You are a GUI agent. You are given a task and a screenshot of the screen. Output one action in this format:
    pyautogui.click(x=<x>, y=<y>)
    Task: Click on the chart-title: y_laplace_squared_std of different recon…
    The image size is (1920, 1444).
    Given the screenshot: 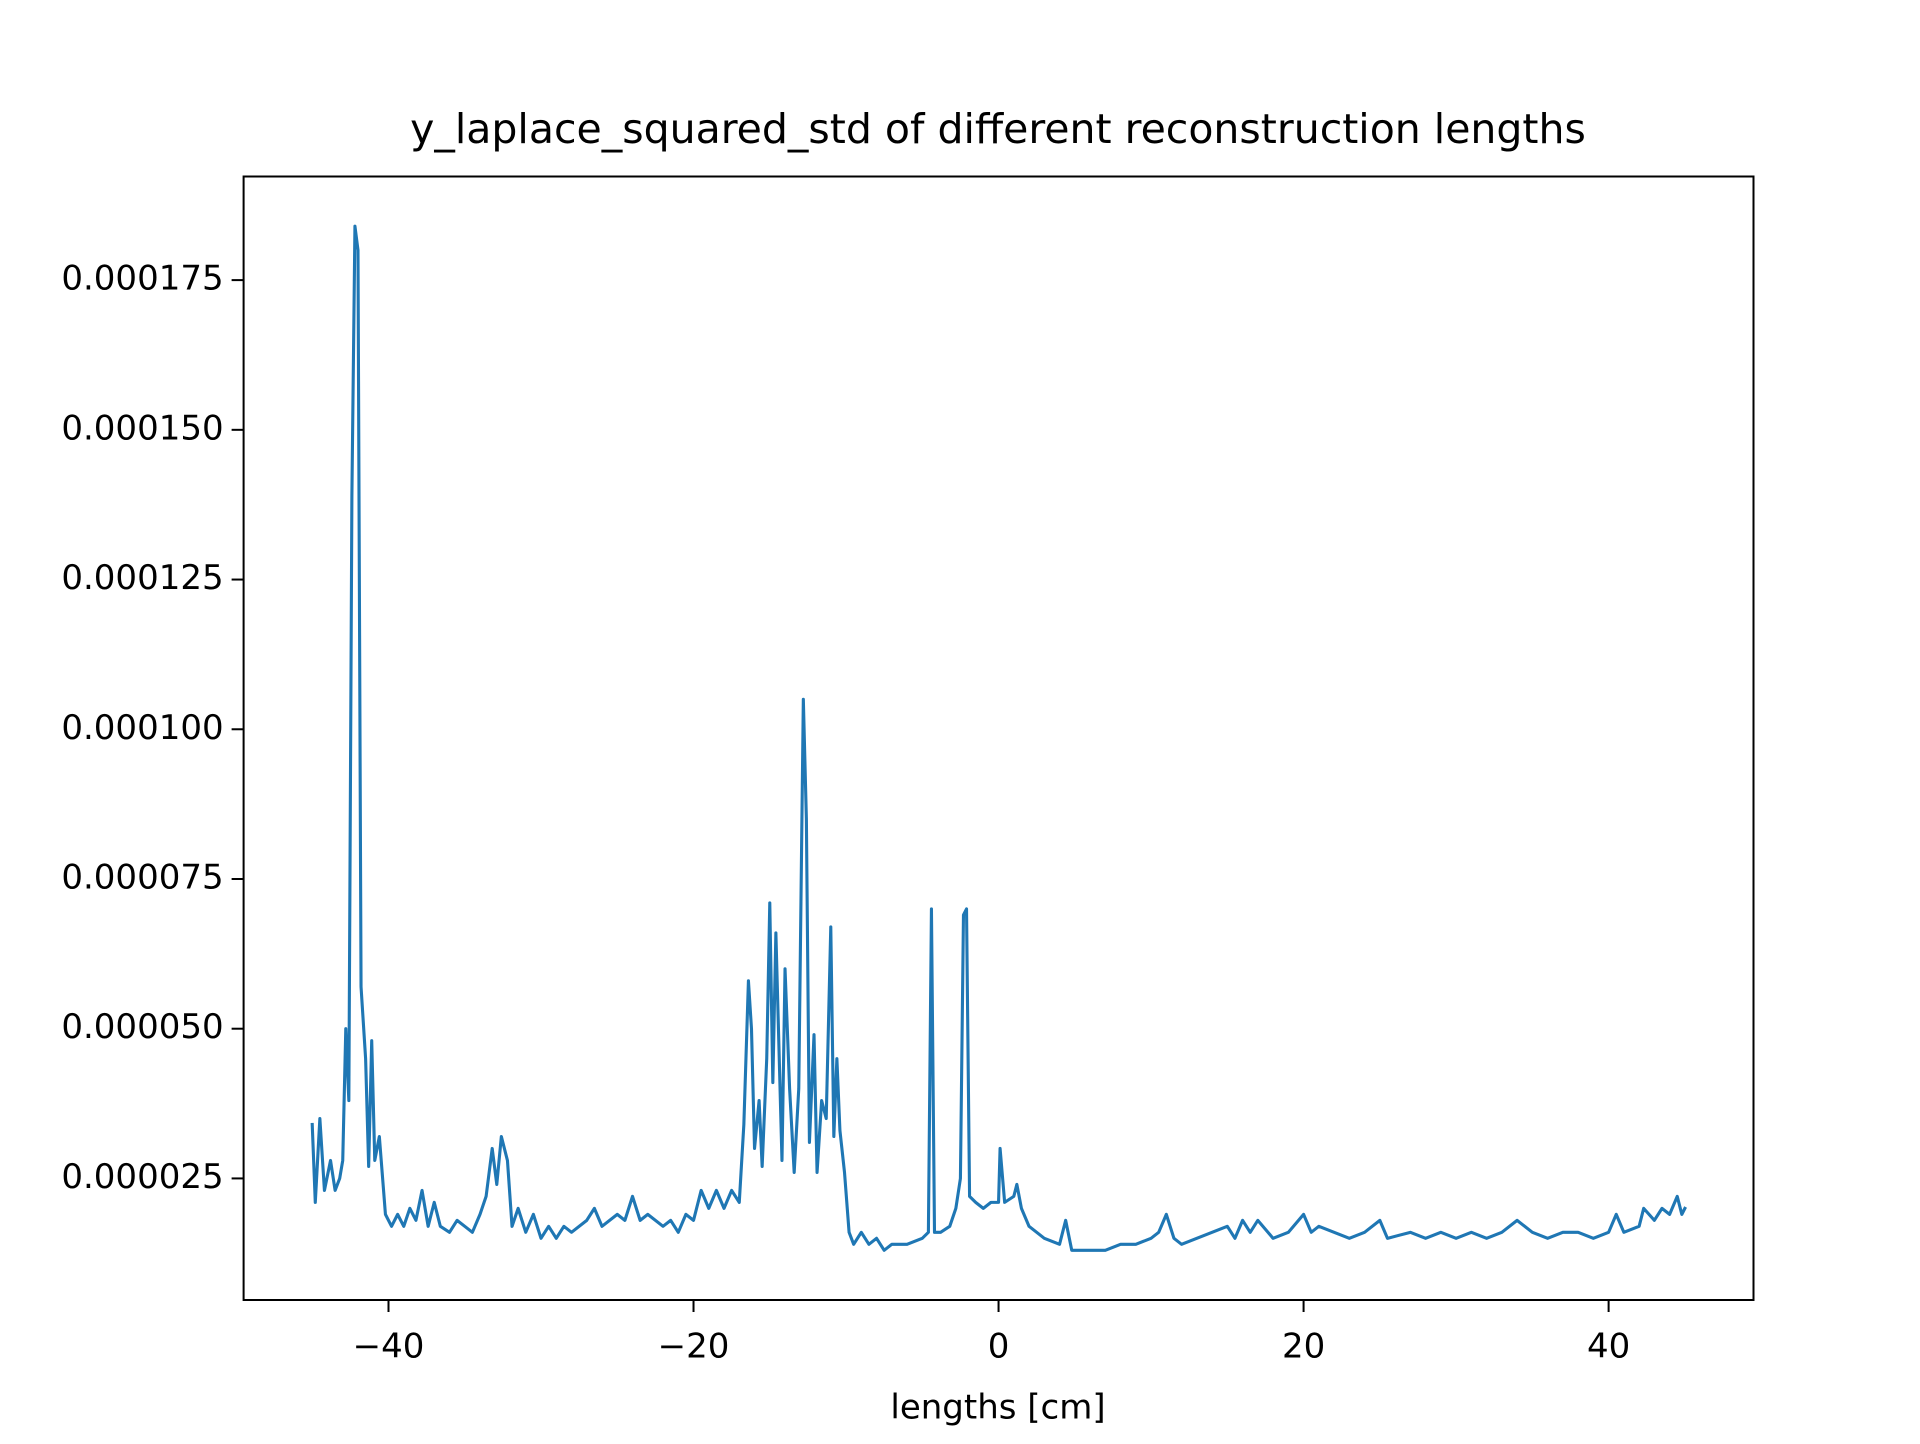 What is the action you would take?
    pyautogui.click(x=998, y=129)
    